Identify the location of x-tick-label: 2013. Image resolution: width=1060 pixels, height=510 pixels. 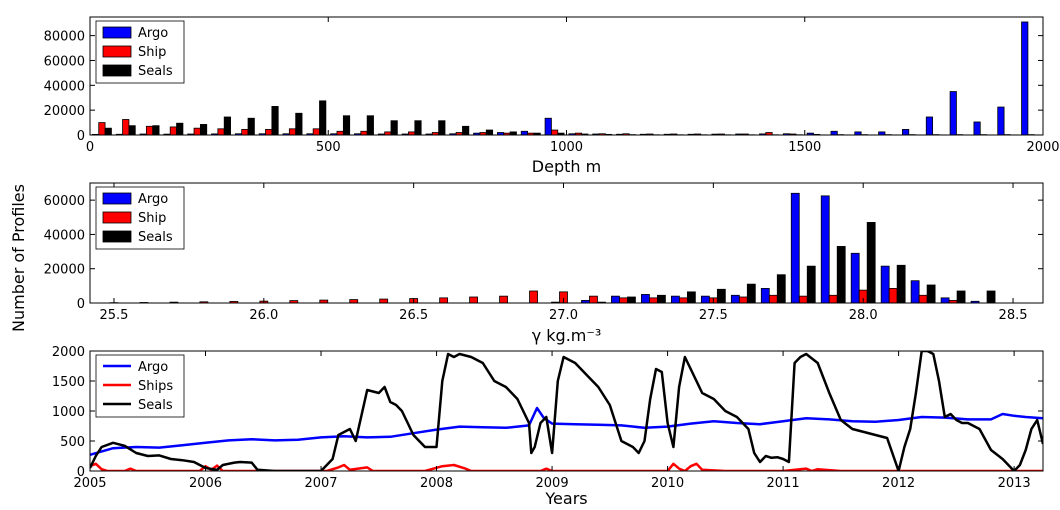
(1014, 483).